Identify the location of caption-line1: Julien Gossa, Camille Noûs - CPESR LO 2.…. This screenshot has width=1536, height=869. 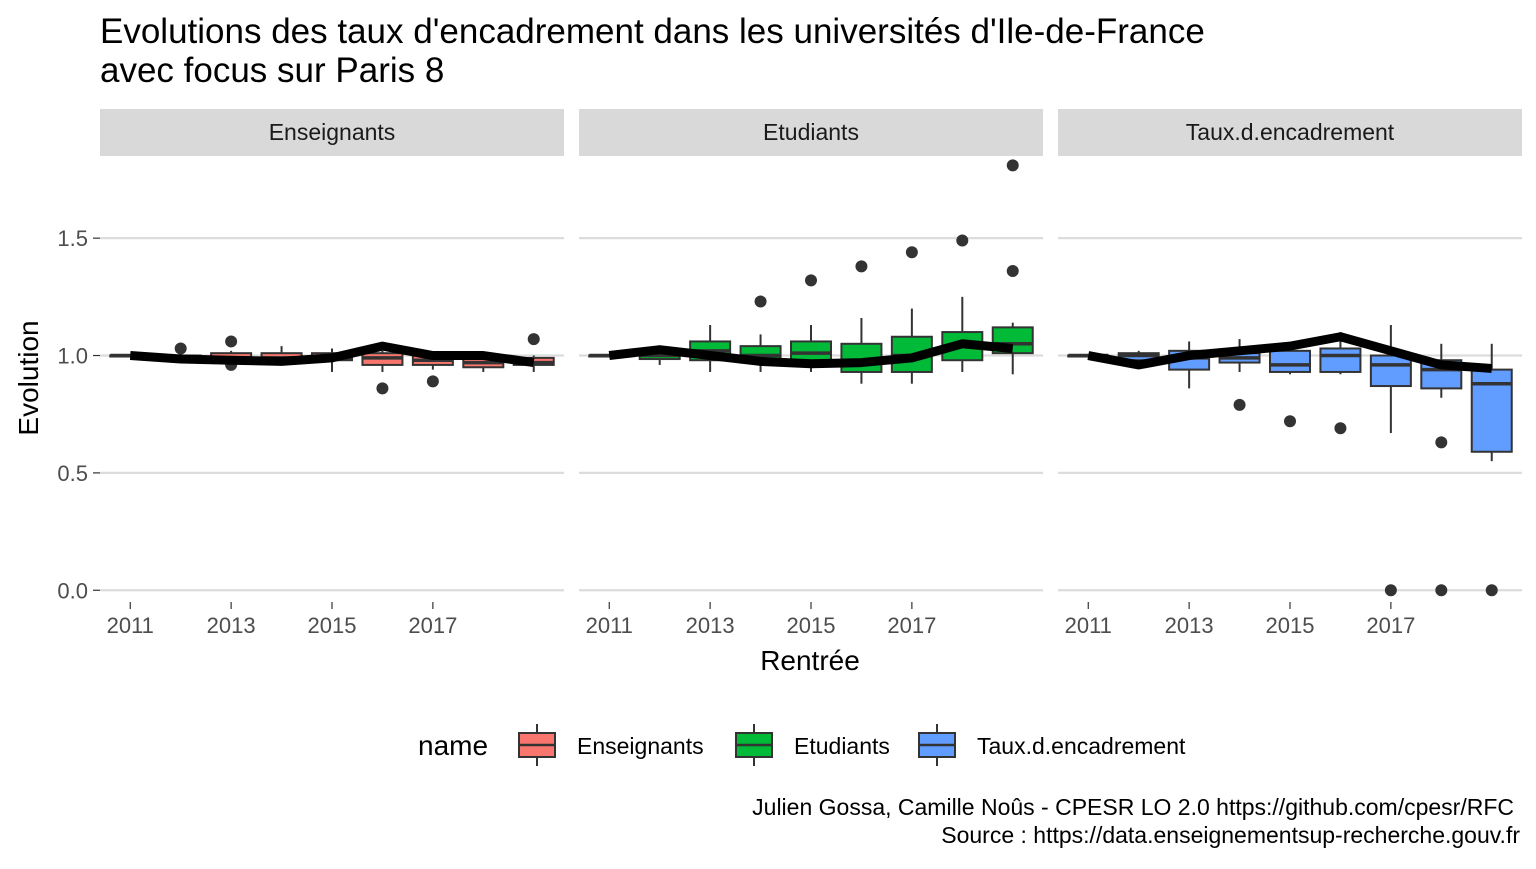
(1133, 807).